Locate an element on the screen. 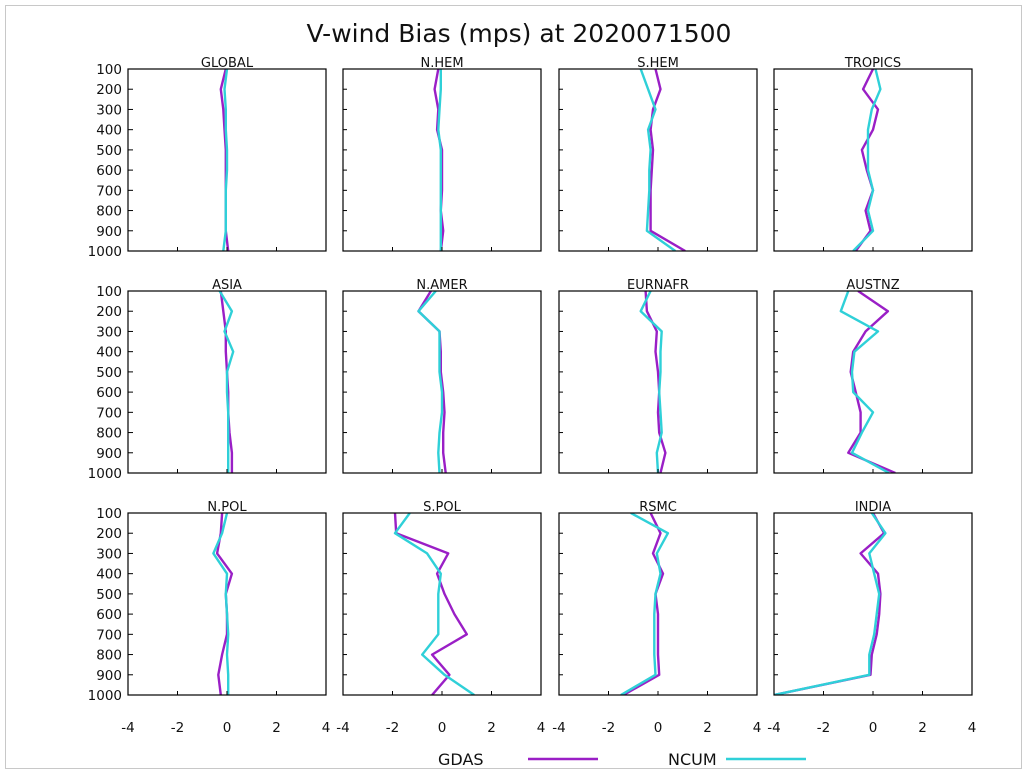  panel-austnz: AUSTNZ is located at coordinates (873, 376).